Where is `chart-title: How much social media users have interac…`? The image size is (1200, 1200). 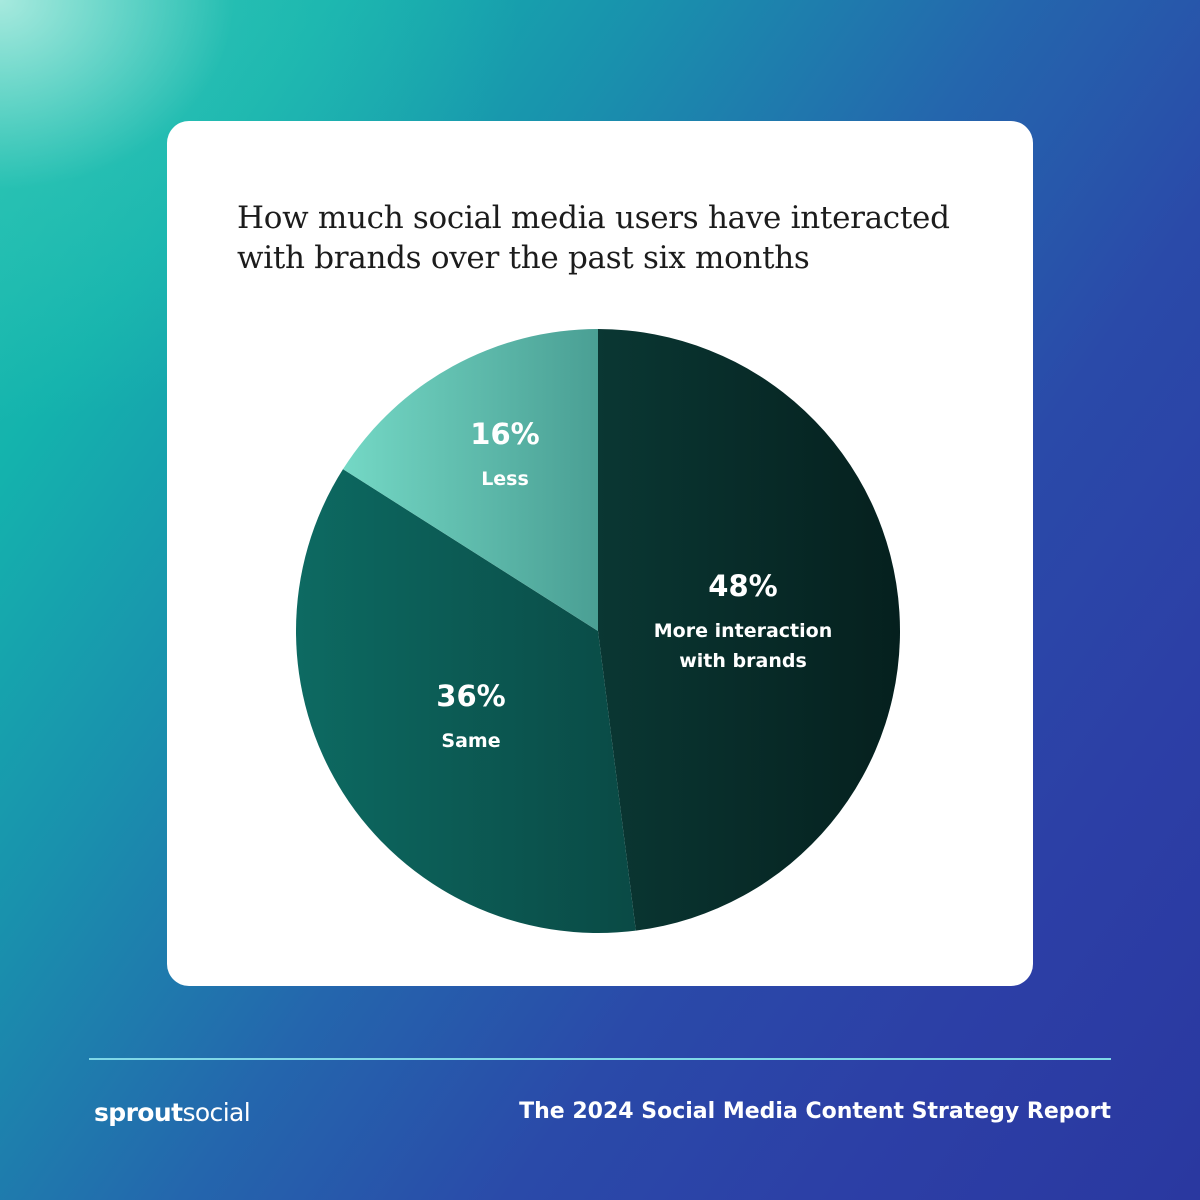 chart-title: How much social media users have interac… is located at coordinates (617, 238).